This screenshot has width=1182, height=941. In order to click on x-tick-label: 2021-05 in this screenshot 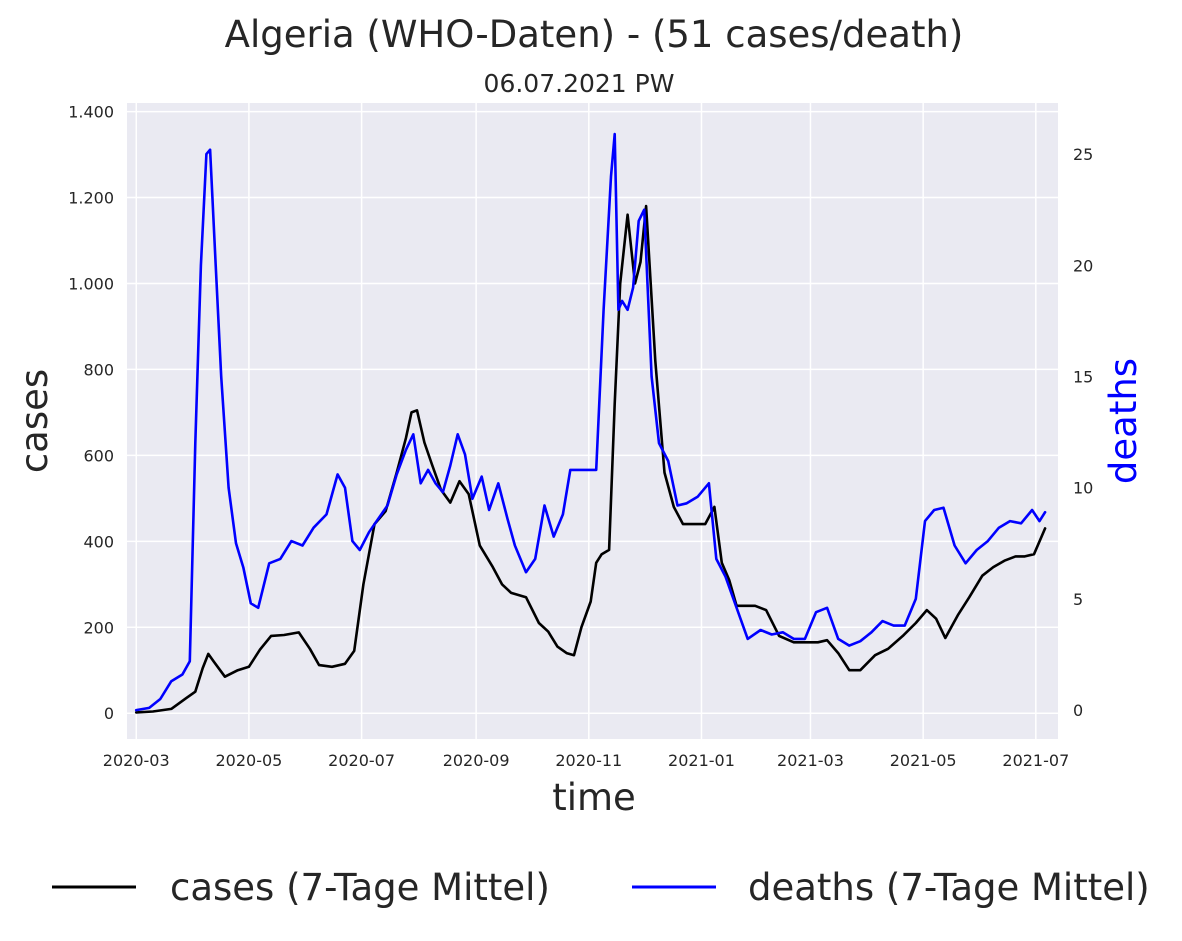, I will do `click(923, 760)`.